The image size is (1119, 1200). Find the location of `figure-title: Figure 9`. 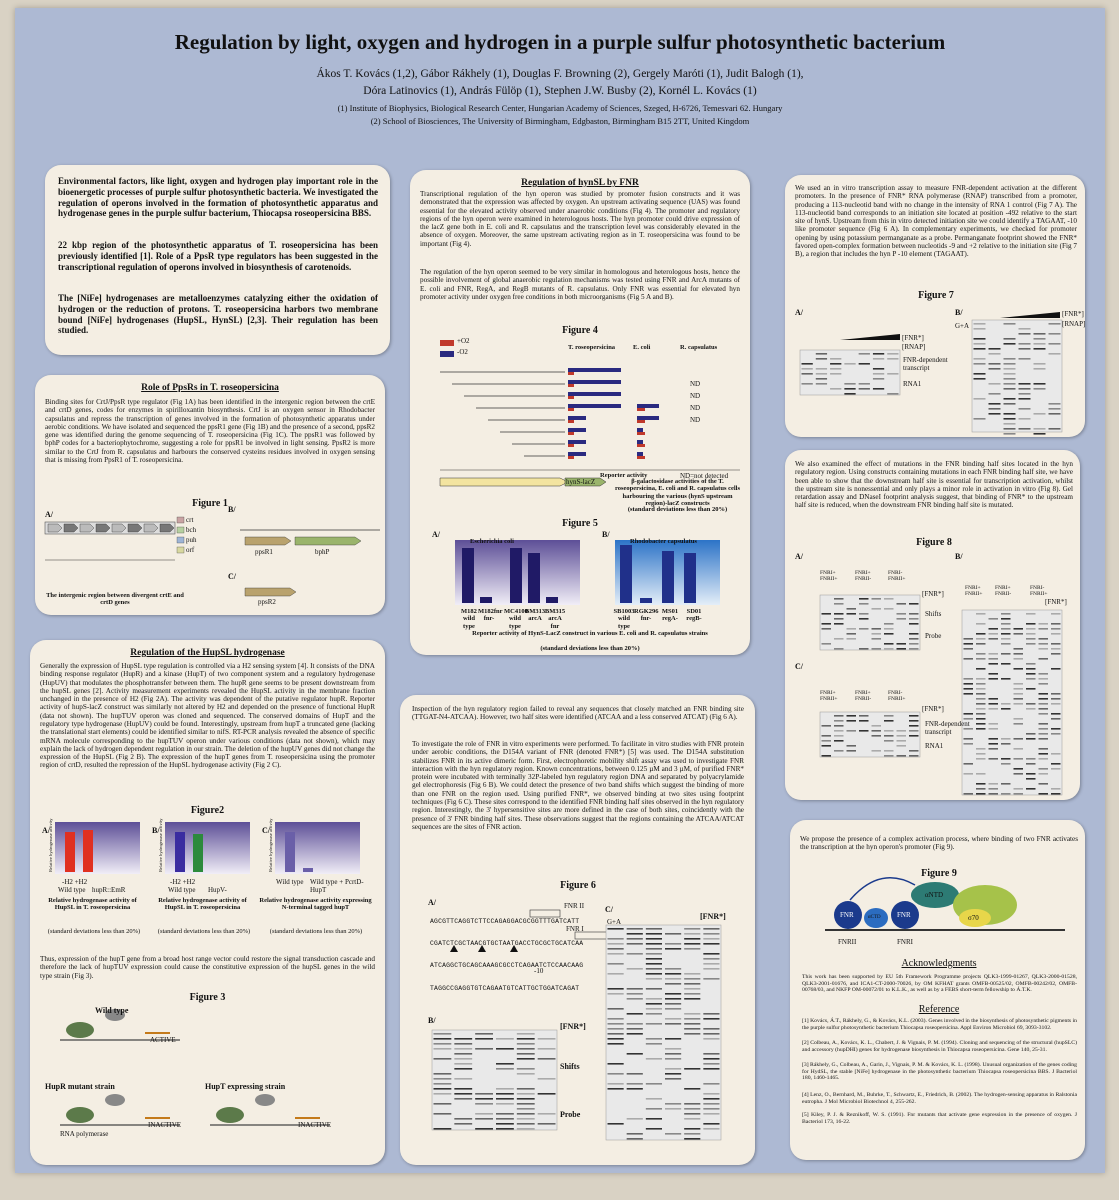

figure-title: Figure 9 is located at coordinates (939, 873).